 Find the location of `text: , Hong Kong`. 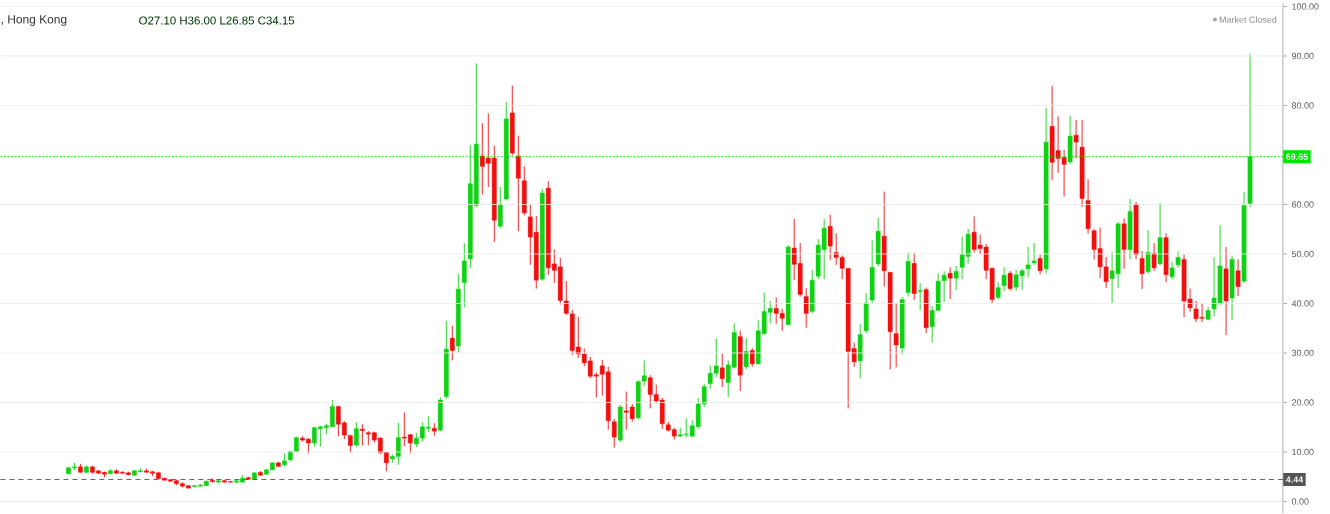

text: , Hong Kong is located at coordinates (34, 20).